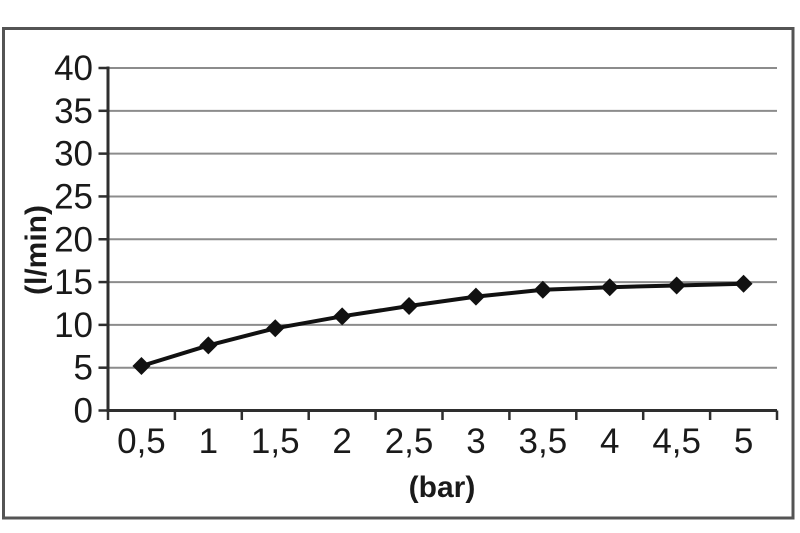 Image resolution: width=800 pixels, height=533 pixels. I want to click on y-tick-label: 10, so click(73, 325).